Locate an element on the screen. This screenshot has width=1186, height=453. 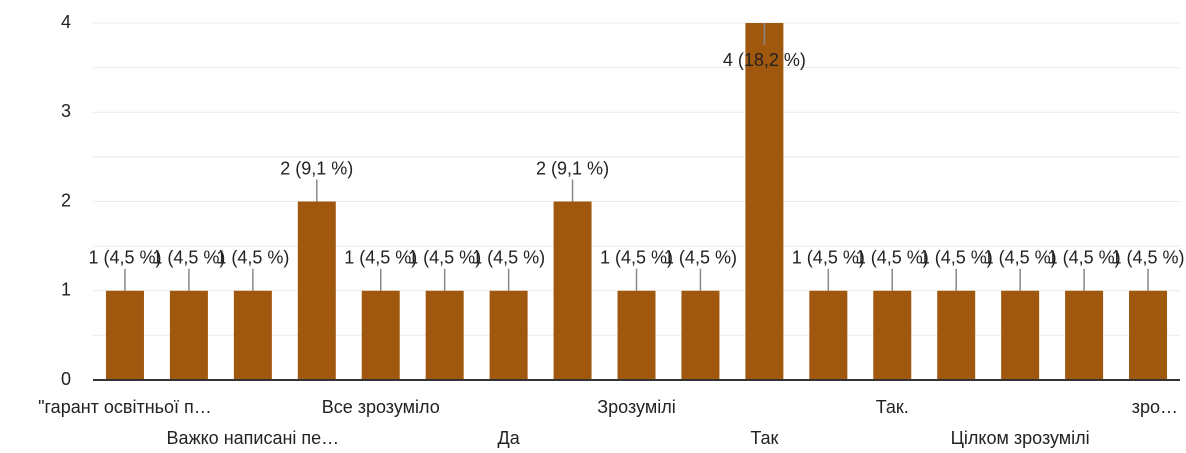
x-tick-label: Так. is located at coordinates (892, 407).